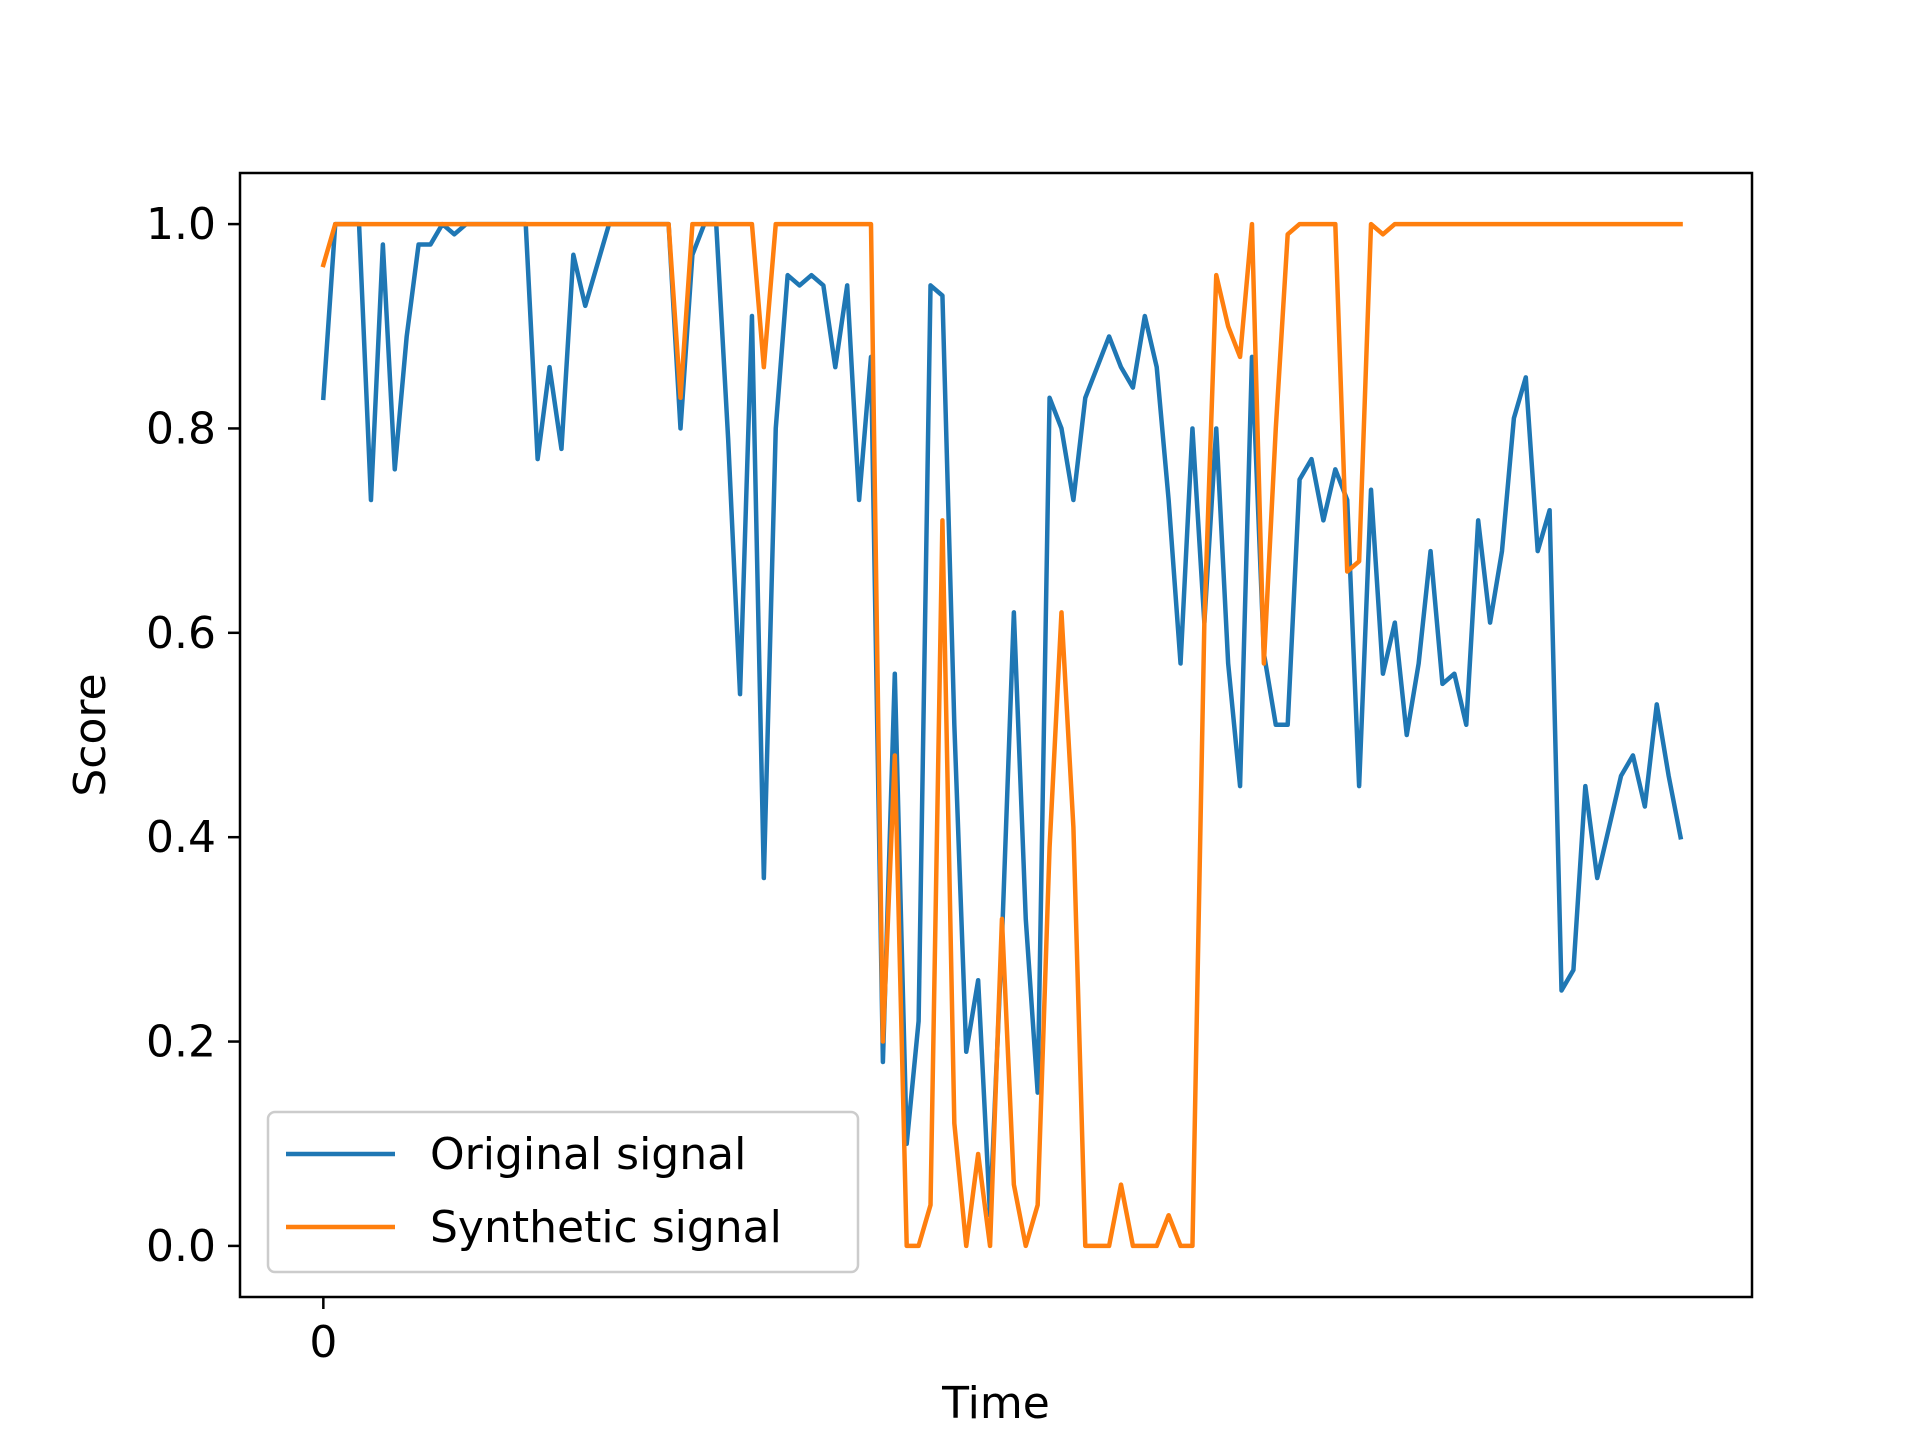 The width and height of the screenshot is (1920, 1440). I want to click on legend-box, so click(563, 1192).